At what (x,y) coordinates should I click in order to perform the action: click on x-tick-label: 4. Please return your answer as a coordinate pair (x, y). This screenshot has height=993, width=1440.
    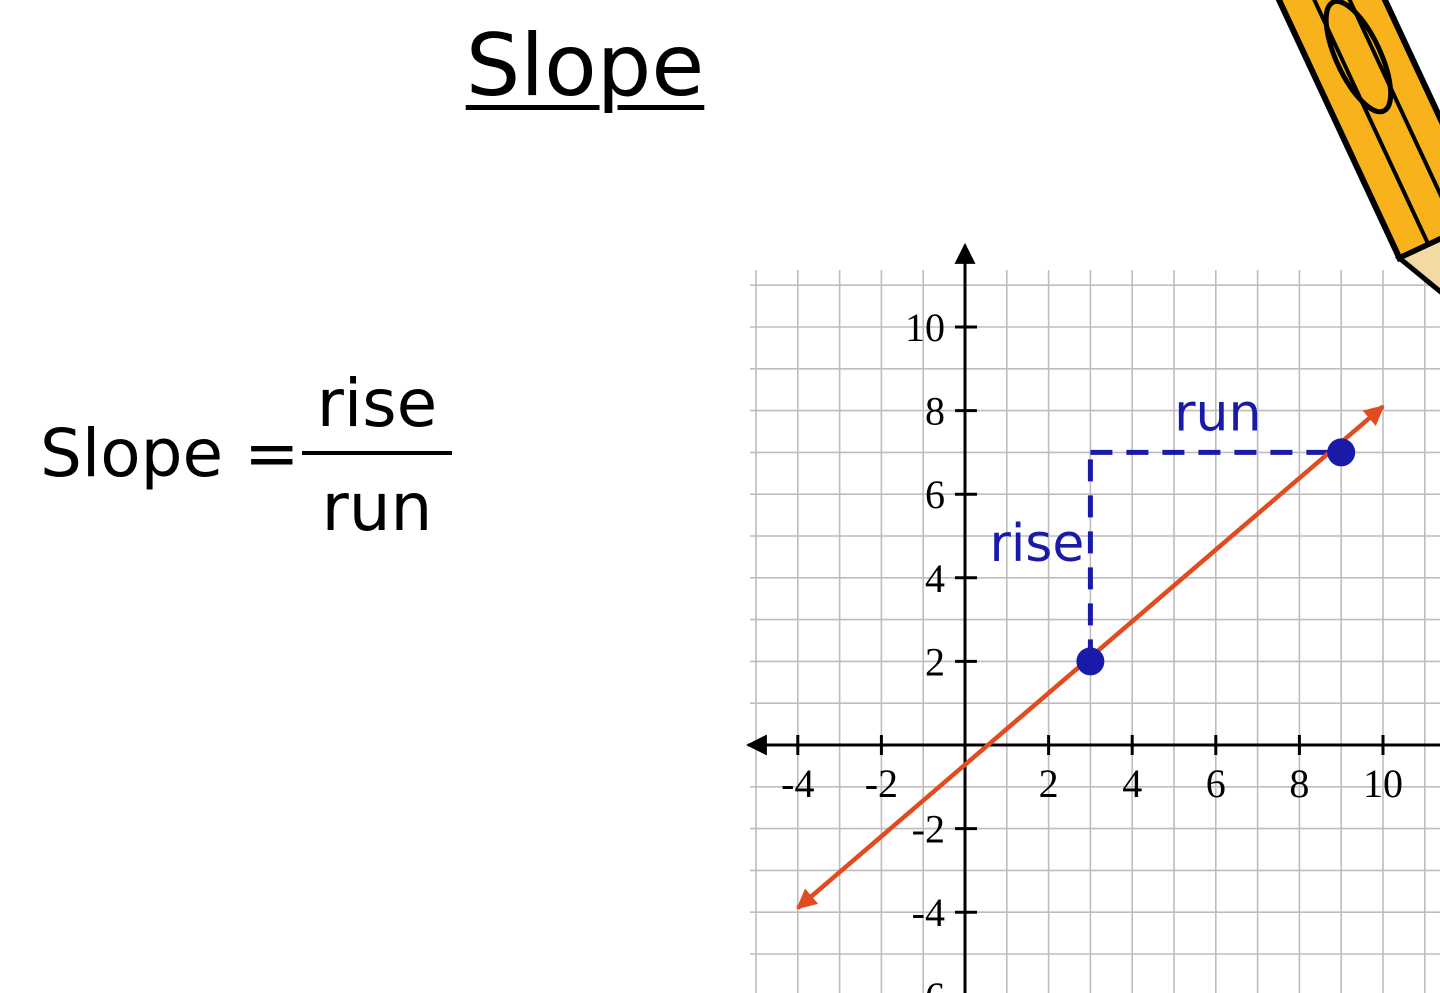
    Looking at the image, I should click on (1132, 783).